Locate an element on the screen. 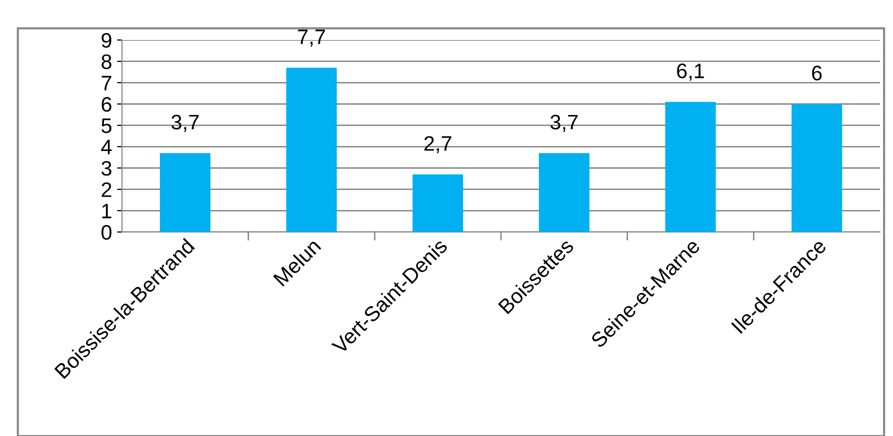 The height and width of the screenshot is (436, 893). data-label: 2,7 is located at coordinates (438, 145).